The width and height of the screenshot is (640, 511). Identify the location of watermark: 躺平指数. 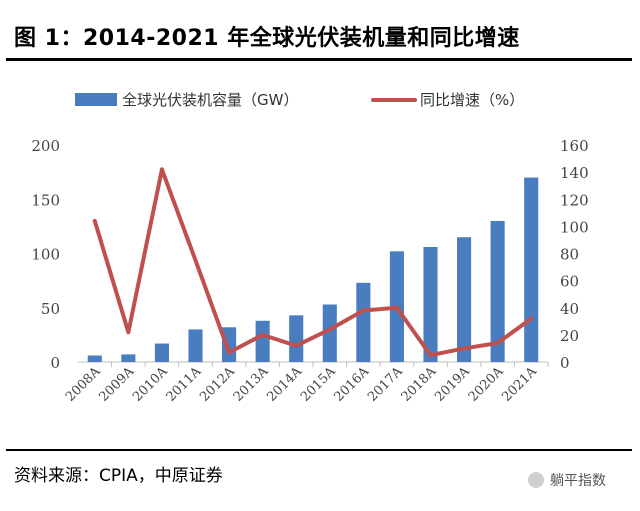
(567, 480).